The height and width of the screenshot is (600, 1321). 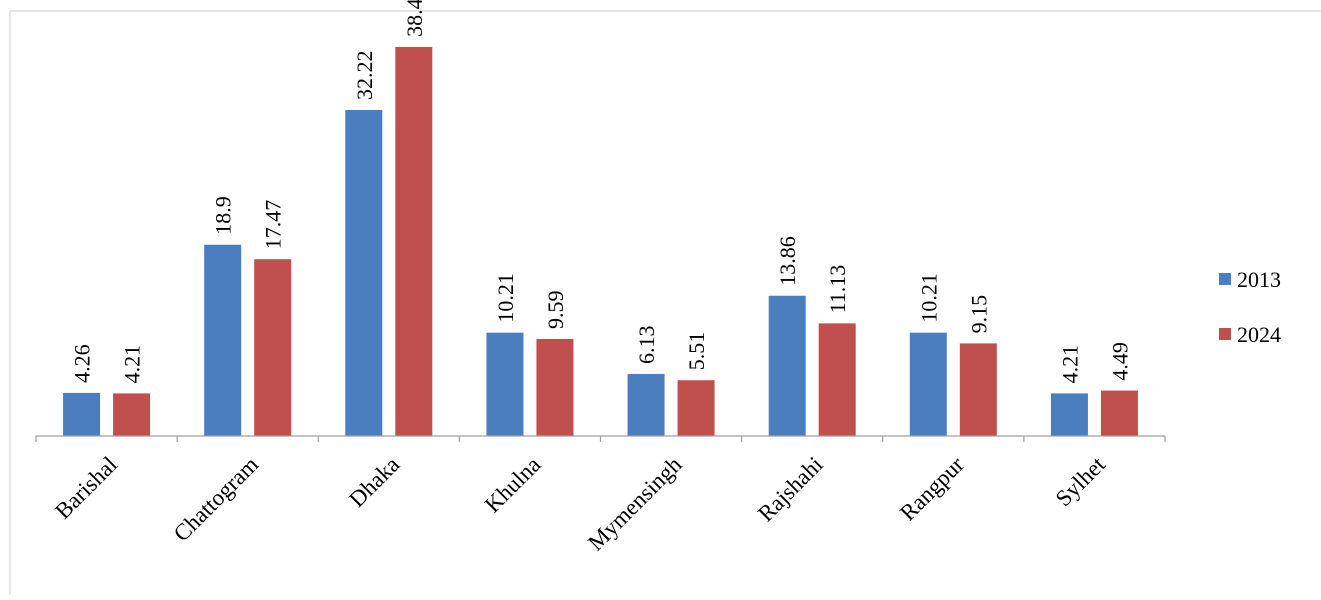 I want to click on legend-label-2024: 2024, so click(x=1259, y=334).